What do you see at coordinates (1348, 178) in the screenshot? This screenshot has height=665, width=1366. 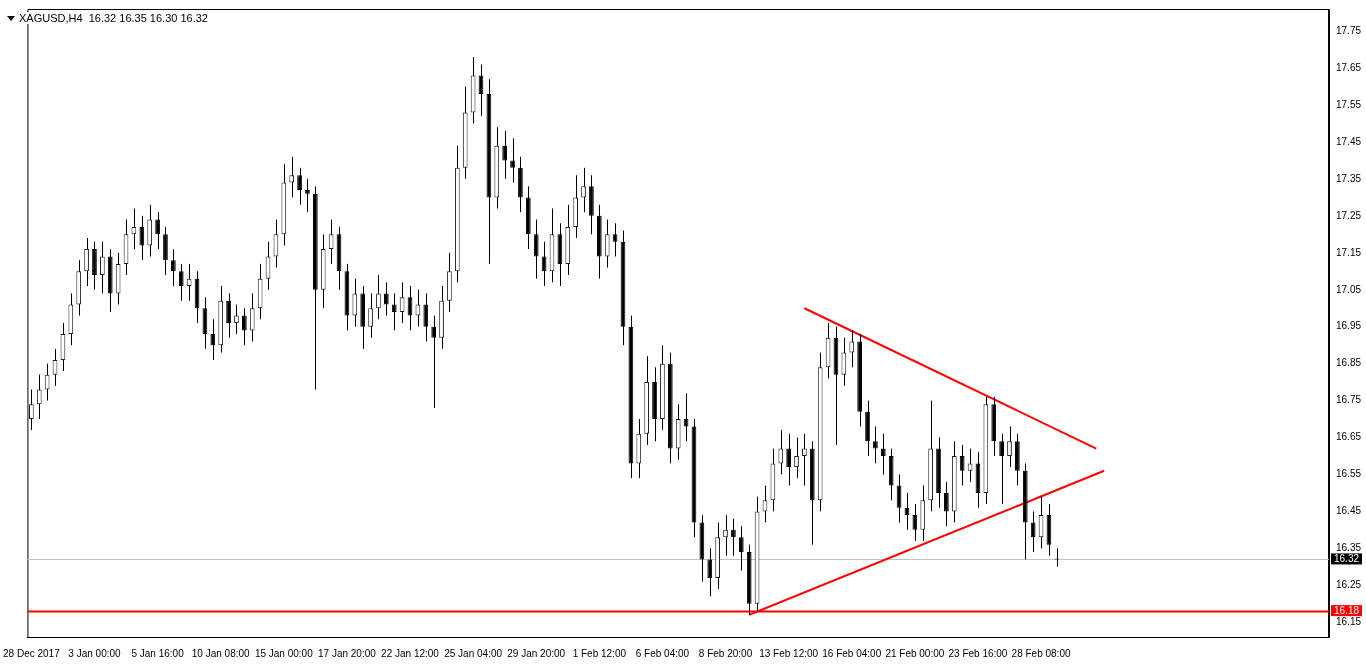 I see `y-tick-label: 17.35` at bounding box center [1348, 178].